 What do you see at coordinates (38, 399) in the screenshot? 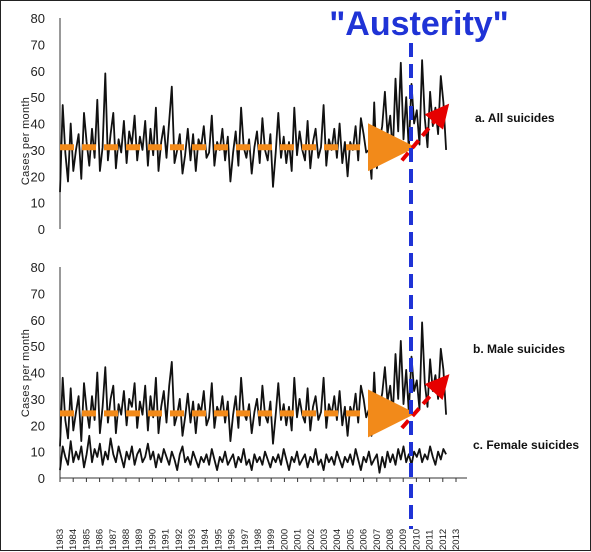
I see `bottom-y-tick-label: 30` at bounding box center [38, 399].